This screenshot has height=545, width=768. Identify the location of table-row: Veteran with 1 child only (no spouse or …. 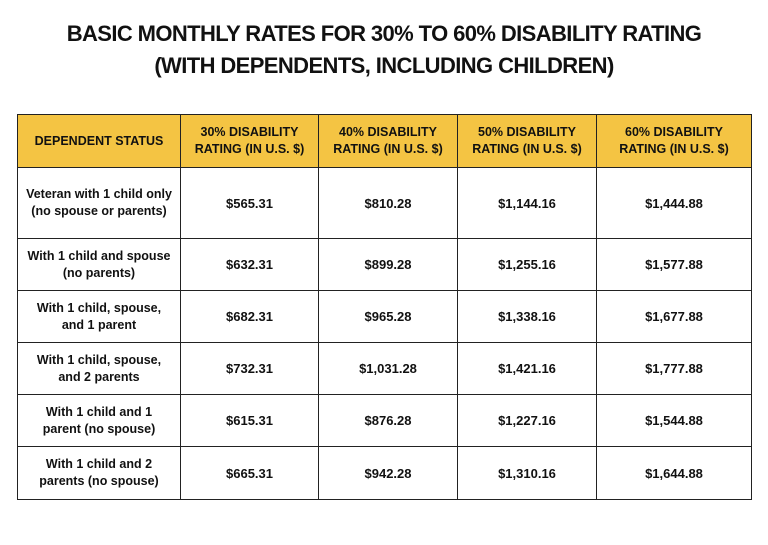
(384, 203).